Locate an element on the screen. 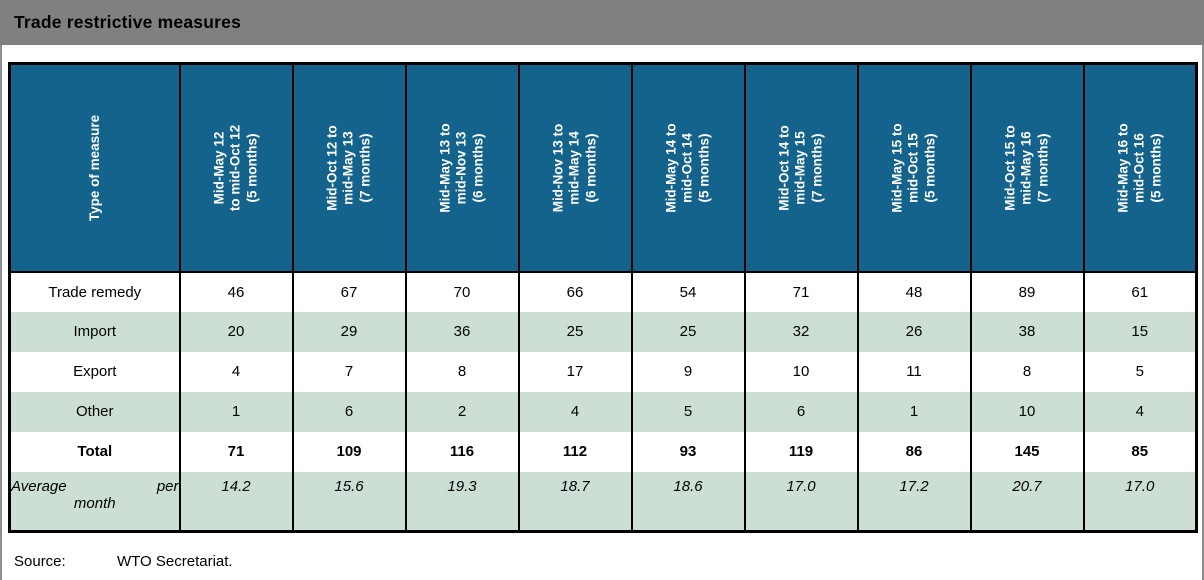 Image resolution: width=1204 pixels, height=580 pixels. value-cell: 7 is located at coordinates (349, 371).